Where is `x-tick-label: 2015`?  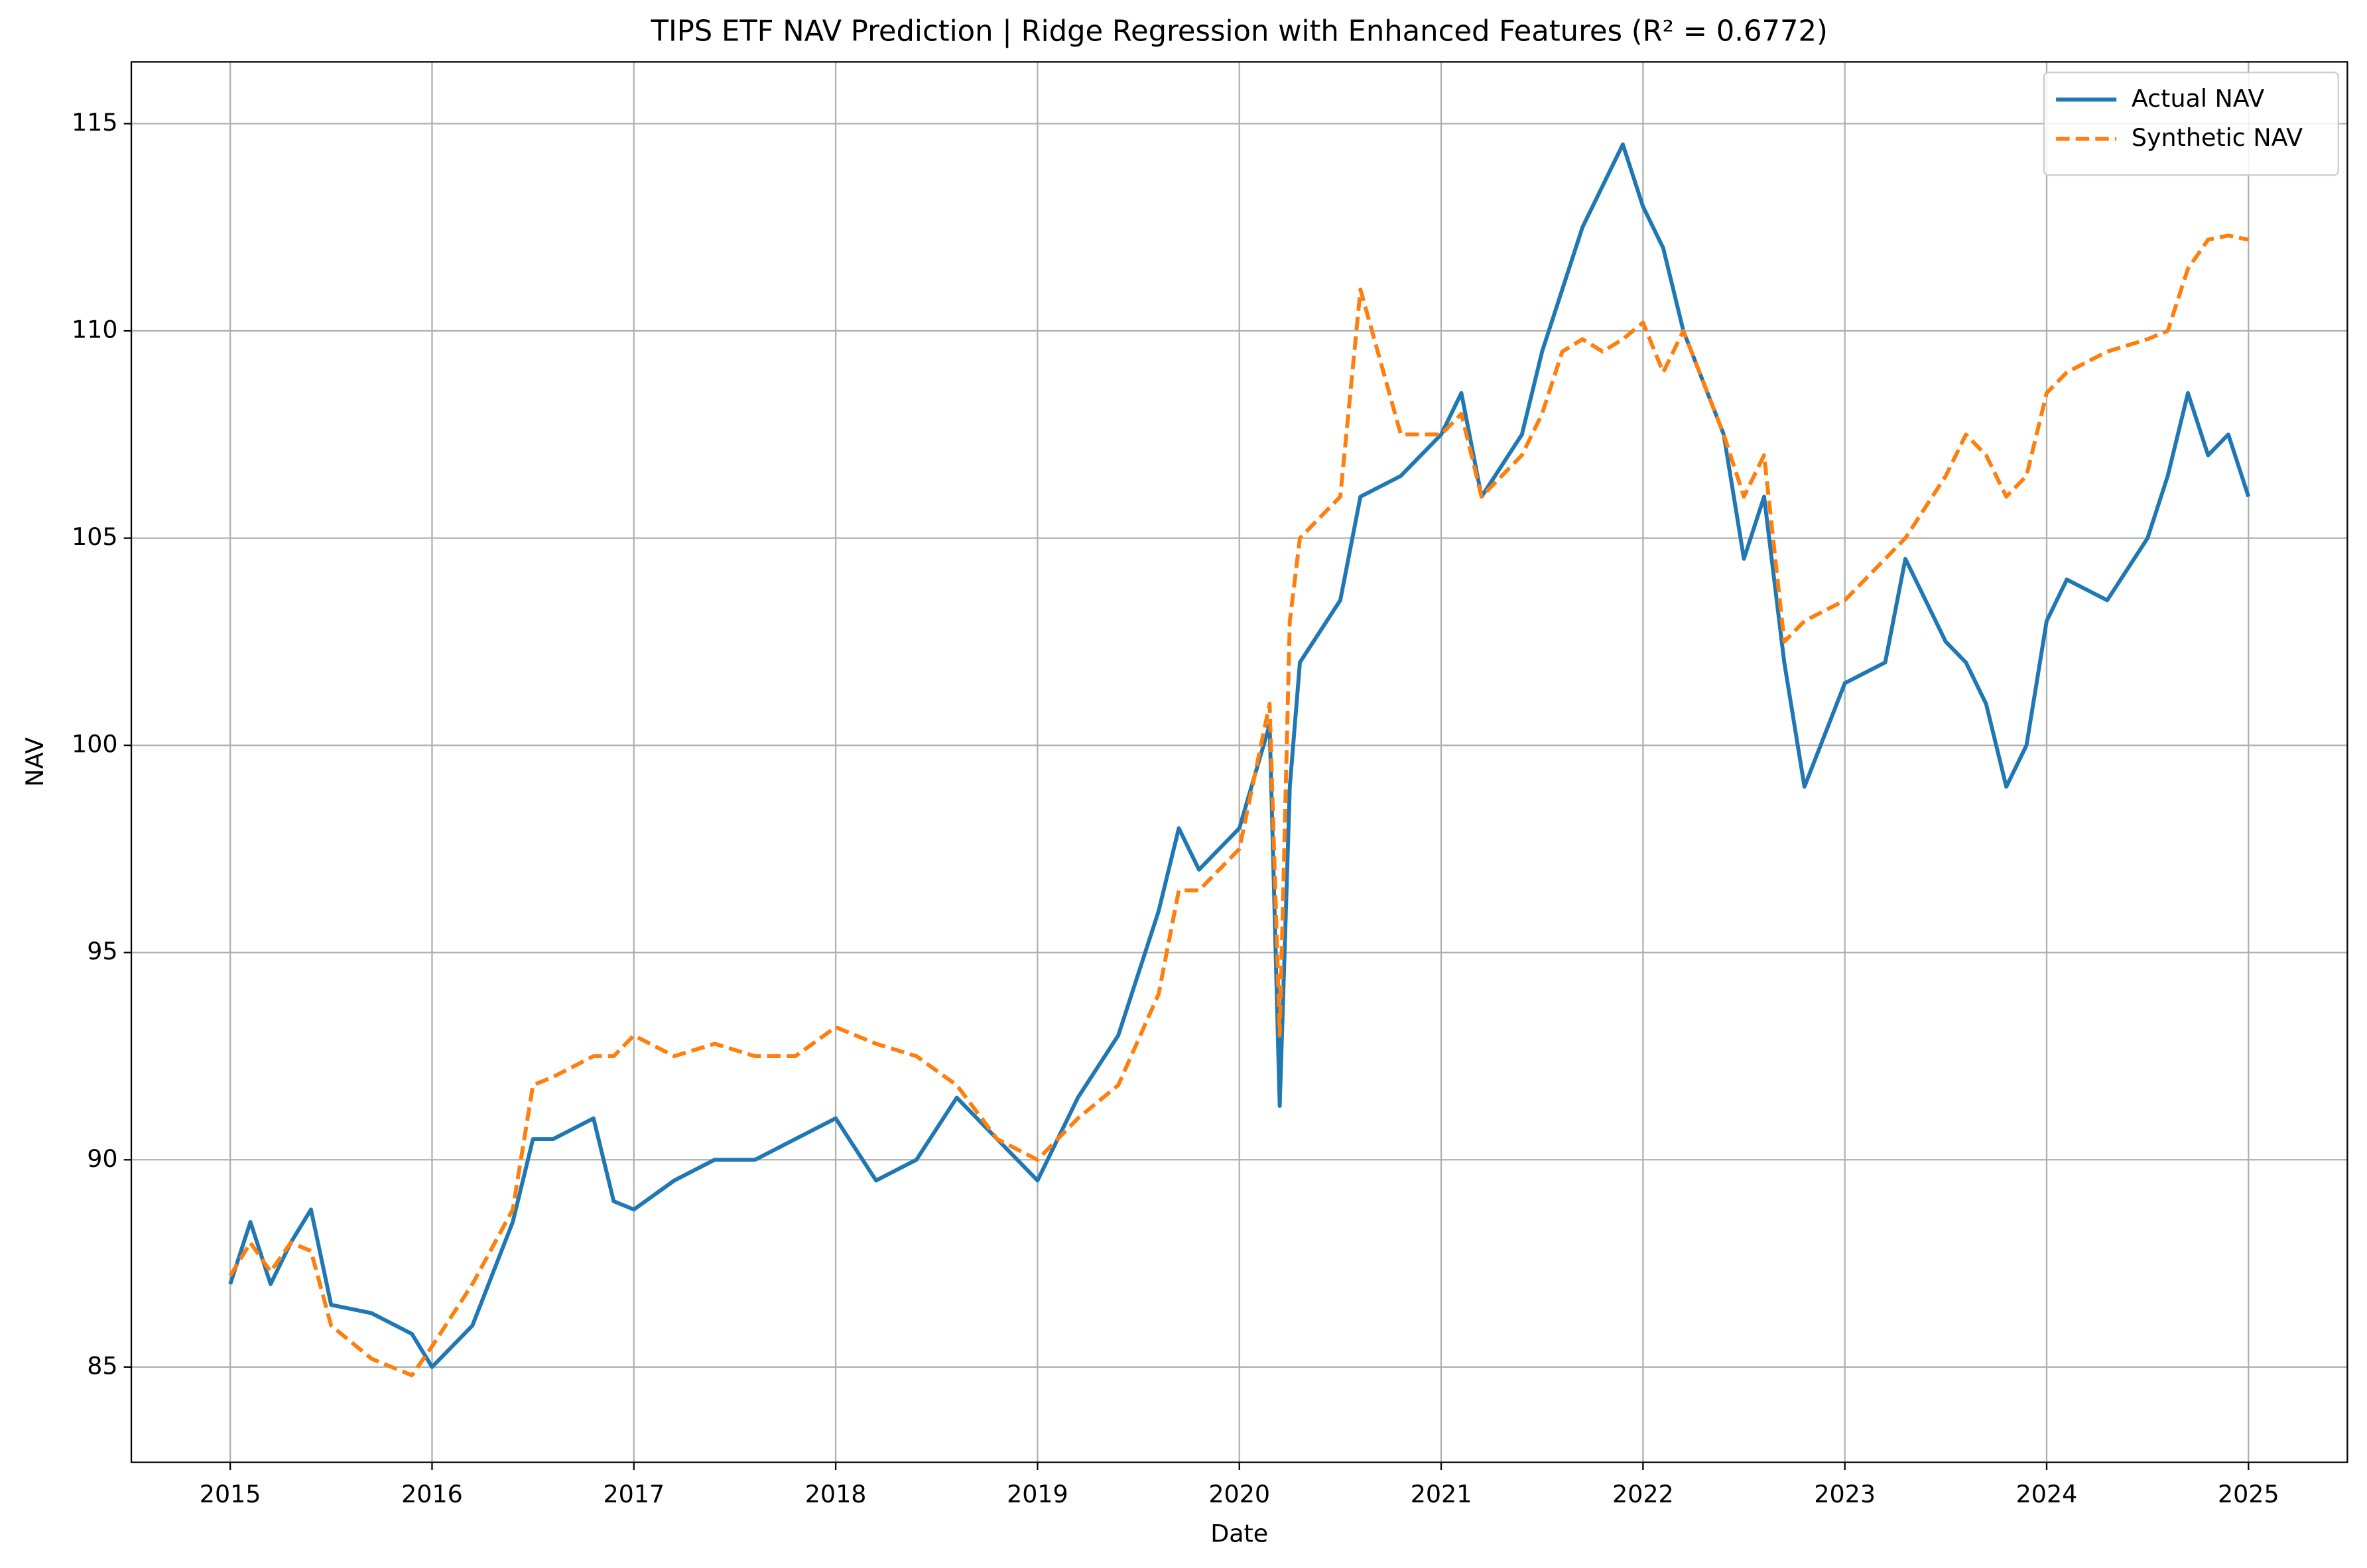 x-tick-label: 2015 is located at coordinates (230, 1494).